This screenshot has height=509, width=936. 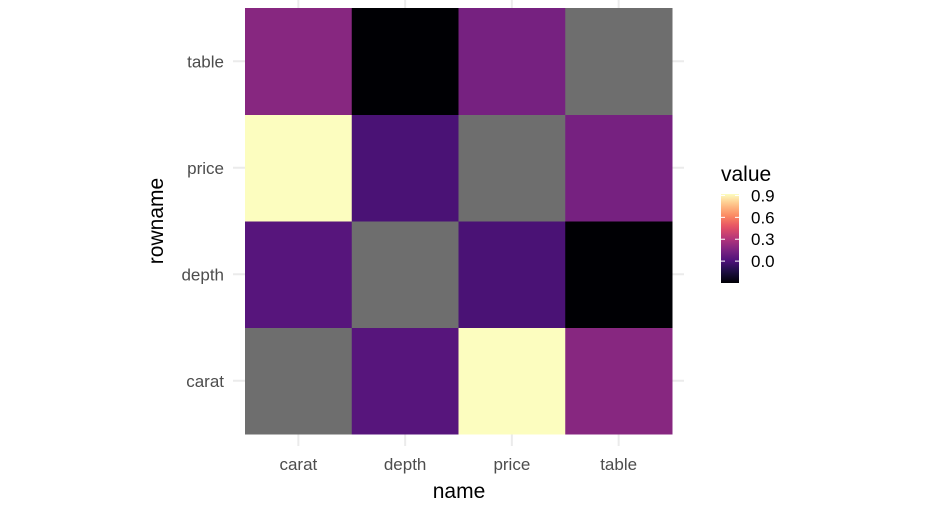 What do you see at coordinates (512, 61) in the screenshot?
I see `heatmap-cell-price-table` at bounding box center [512, 61].